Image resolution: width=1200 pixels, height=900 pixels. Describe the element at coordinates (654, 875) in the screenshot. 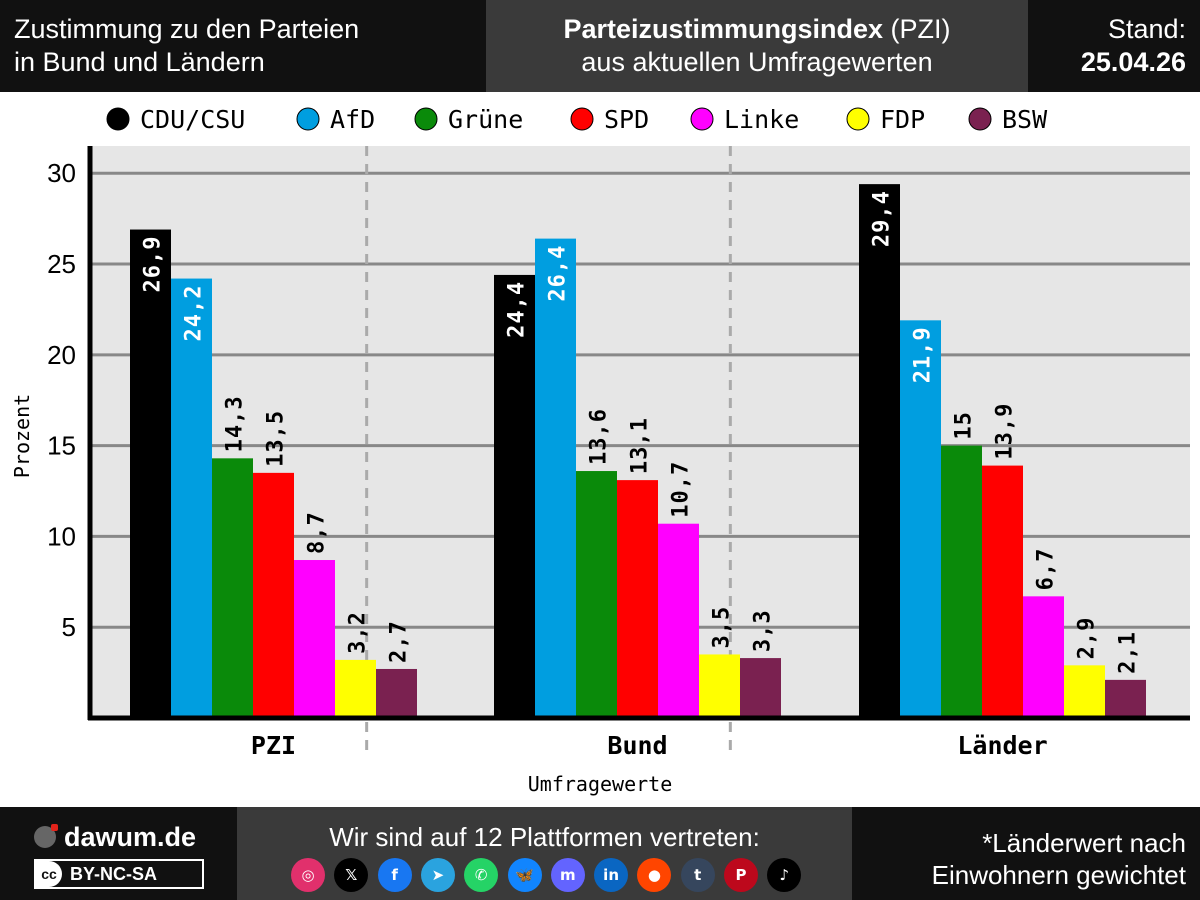

I see `reddit-icon: ●` at that location.